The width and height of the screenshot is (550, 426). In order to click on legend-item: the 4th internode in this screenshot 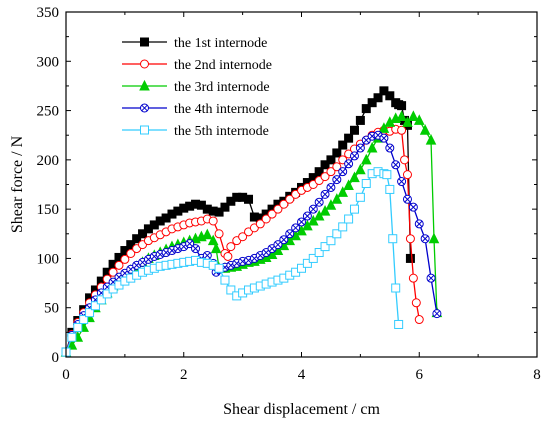, I will do `click(195, 109)`.